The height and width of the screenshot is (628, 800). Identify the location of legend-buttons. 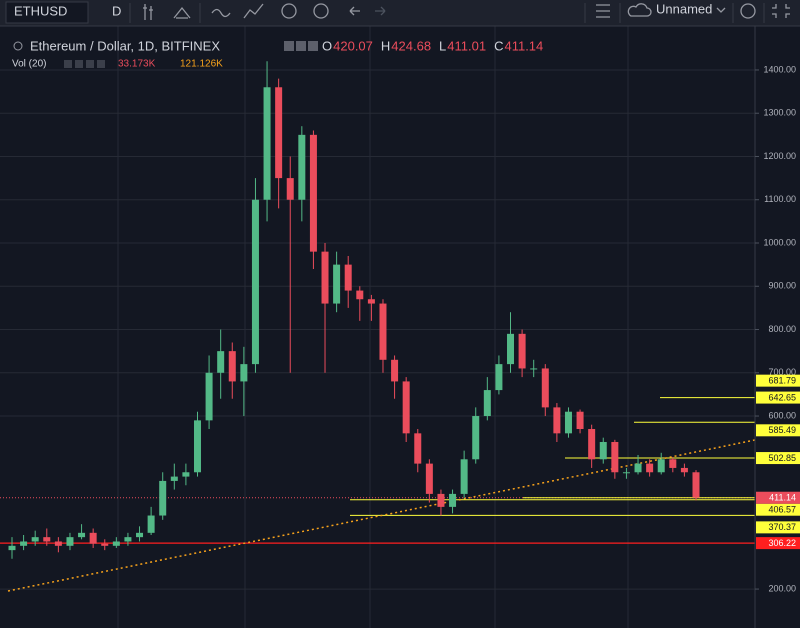
(301, 46).